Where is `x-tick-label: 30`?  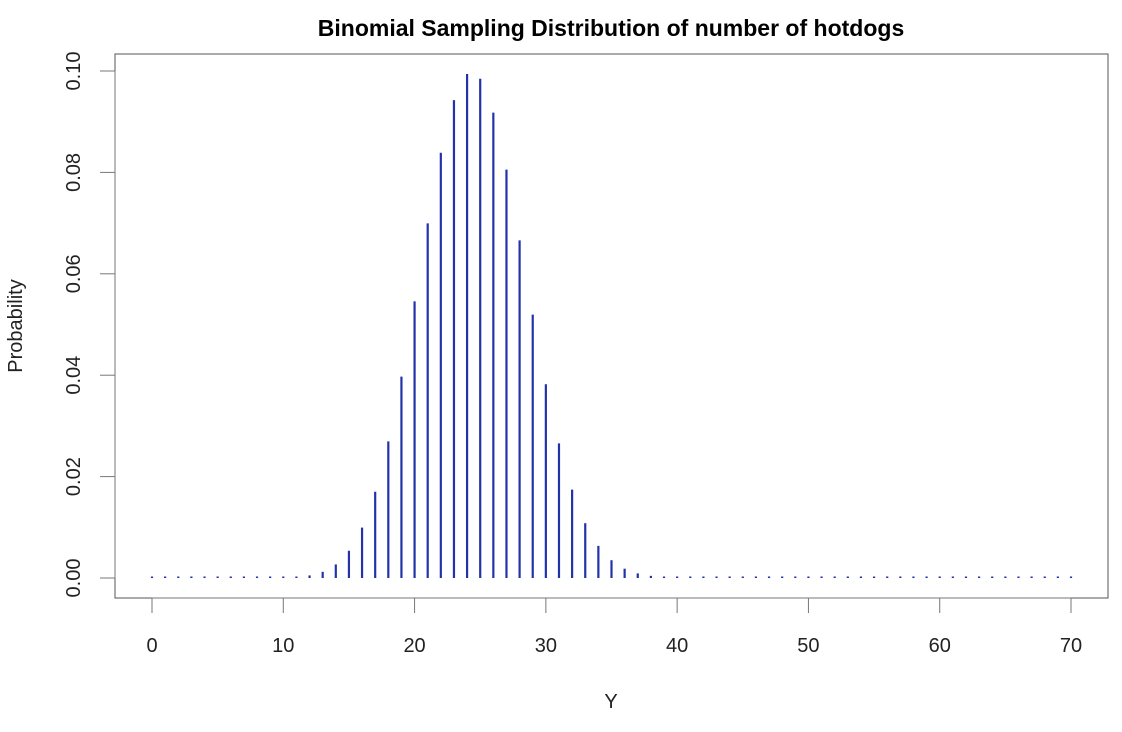
x-tick-label: 30 is located at coordinates (546, 646).